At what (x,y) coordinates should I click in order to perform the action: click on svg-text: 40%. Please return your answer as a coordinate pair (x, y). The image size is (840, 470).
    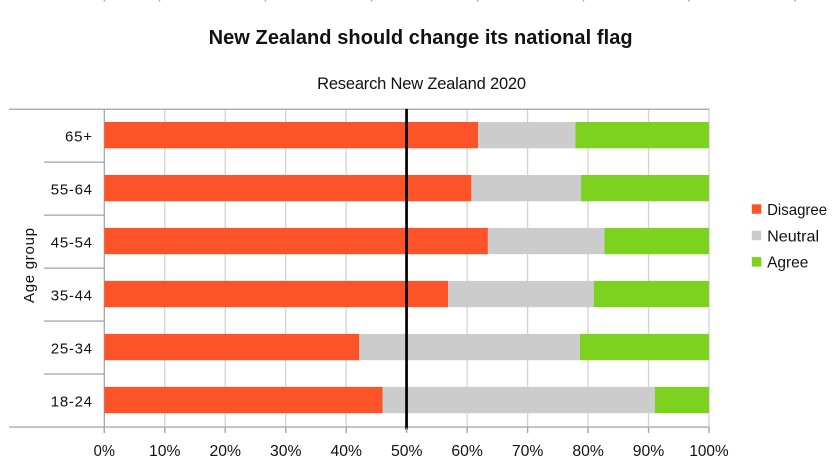
    Looking at the image, I should click on (346, 451).